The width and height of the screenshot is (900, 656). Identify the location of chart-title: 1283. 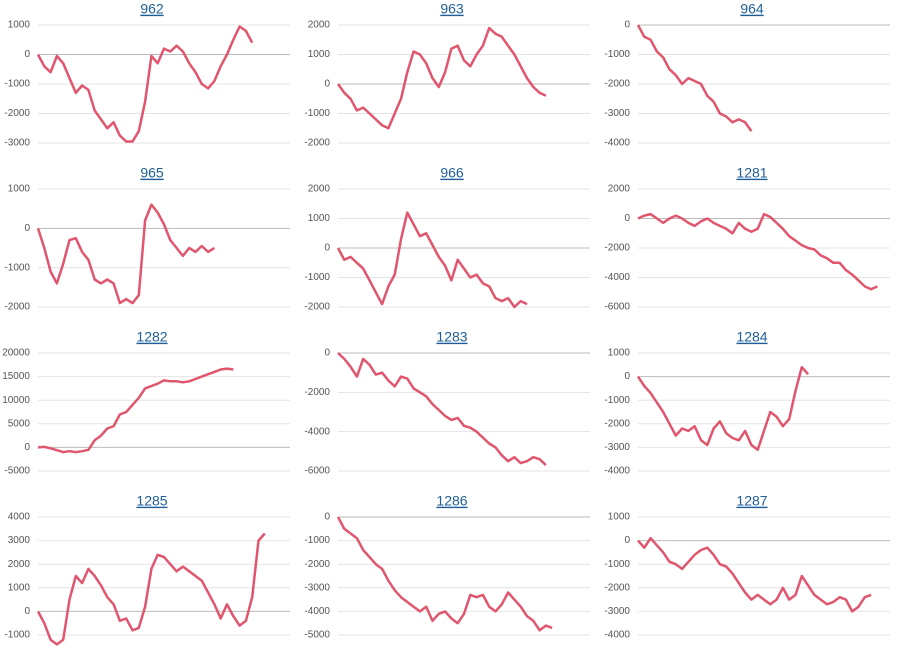
(451, 337).